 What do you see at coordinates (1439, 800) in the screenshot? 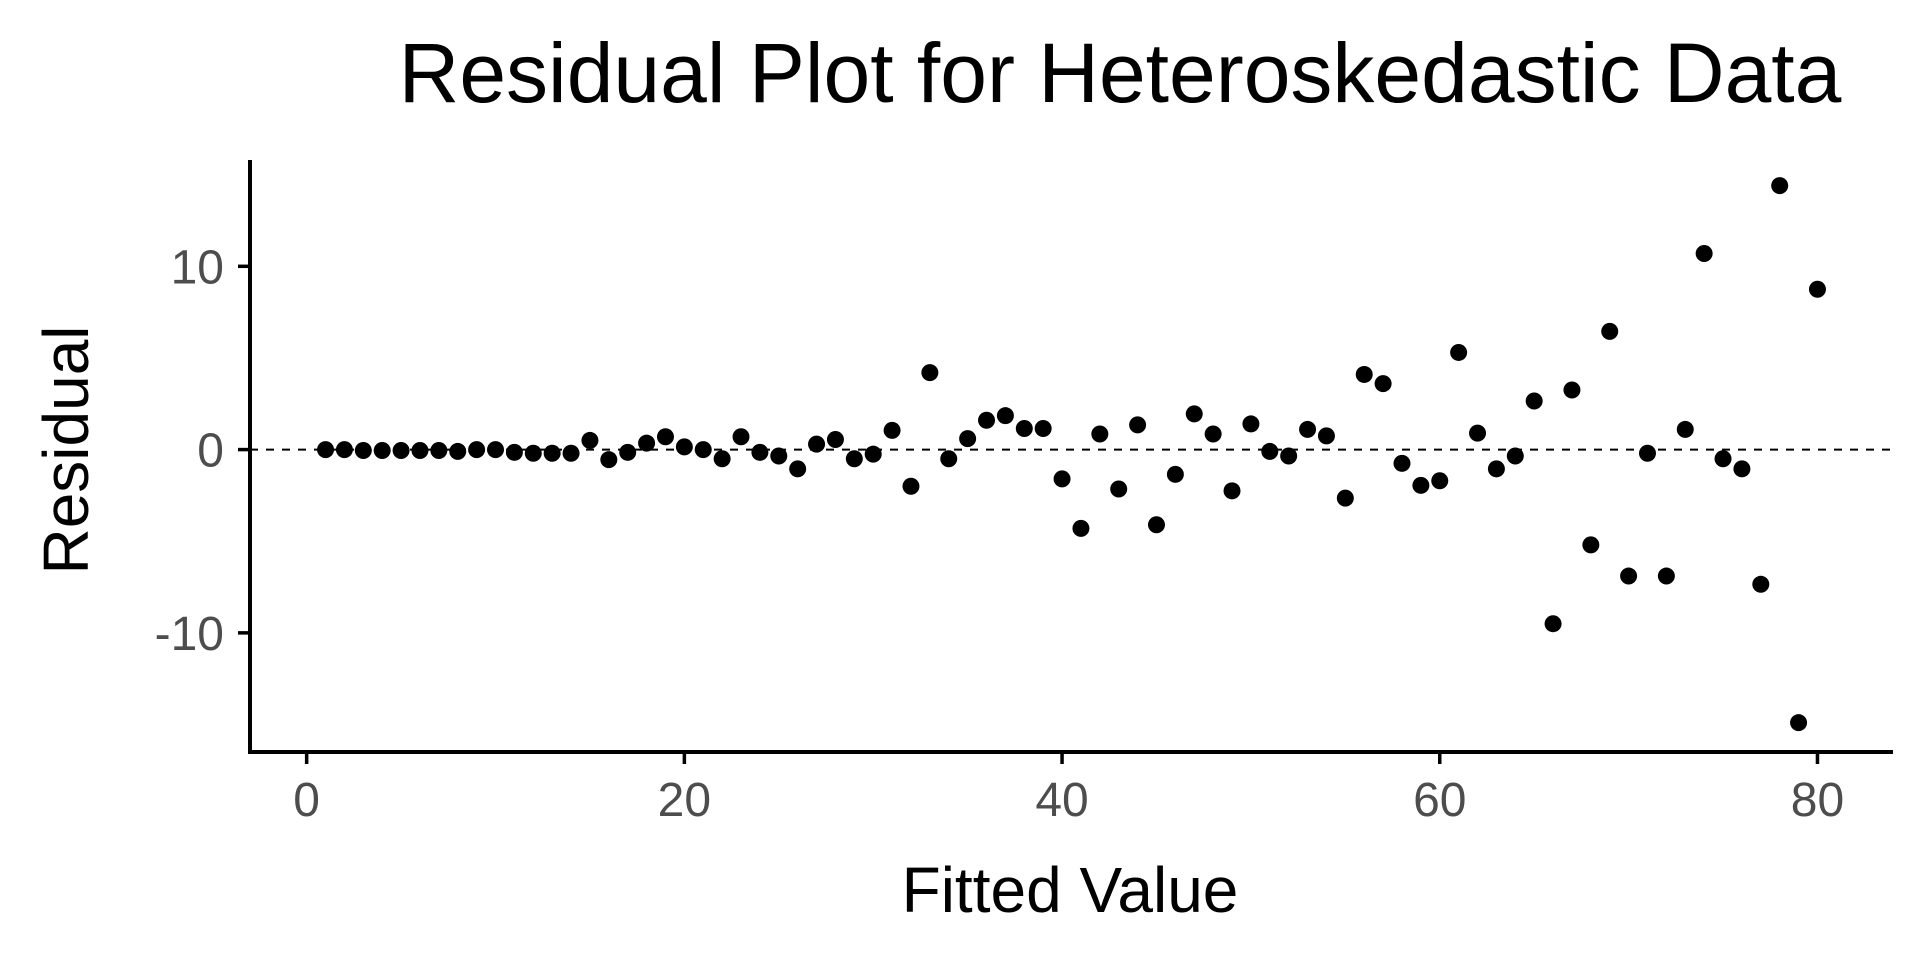
I see `x-tick-label: 60` at bounding box center [1439, 800].